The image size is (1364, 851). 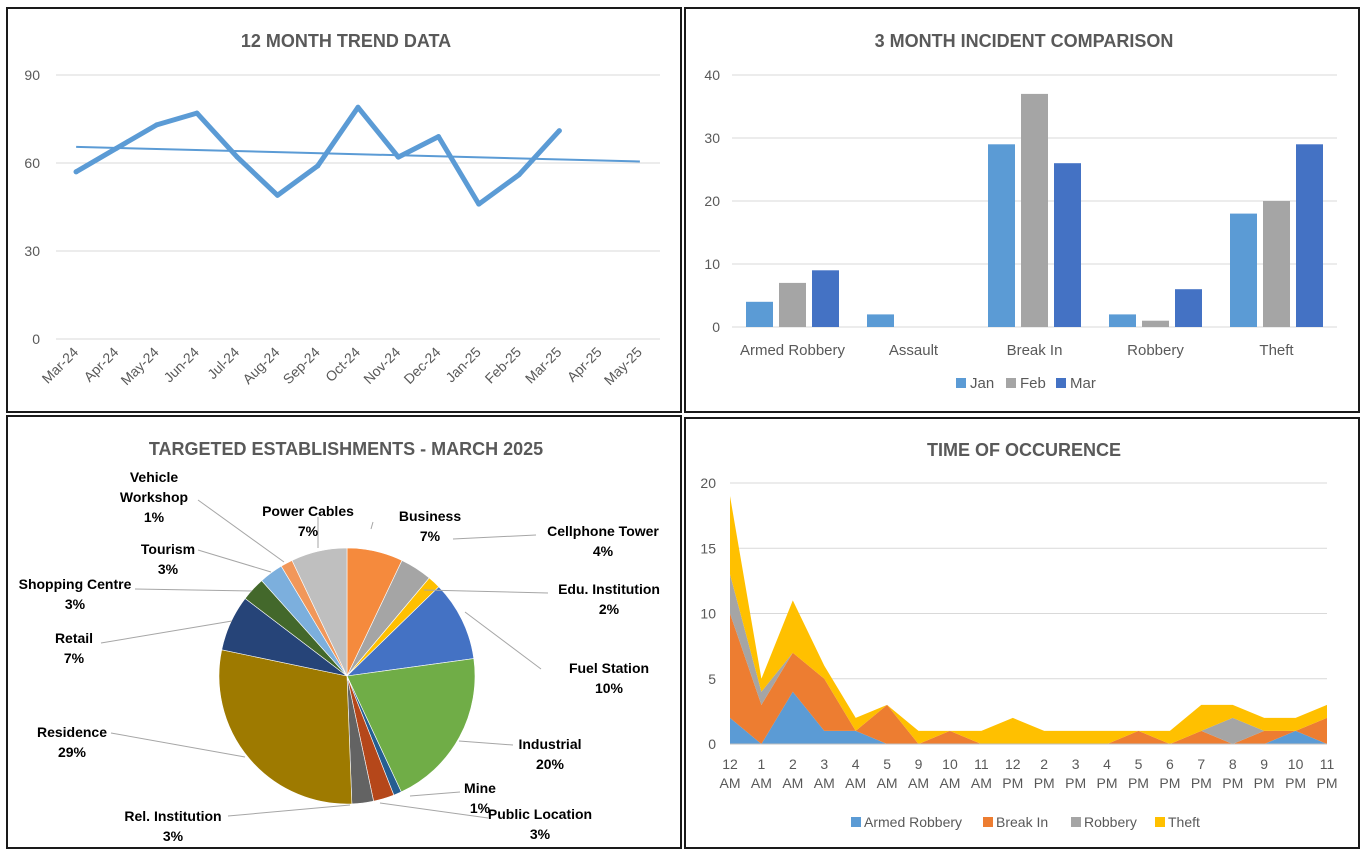 I want to click on slice-label: Vehicle, so click(x=154, y=477).